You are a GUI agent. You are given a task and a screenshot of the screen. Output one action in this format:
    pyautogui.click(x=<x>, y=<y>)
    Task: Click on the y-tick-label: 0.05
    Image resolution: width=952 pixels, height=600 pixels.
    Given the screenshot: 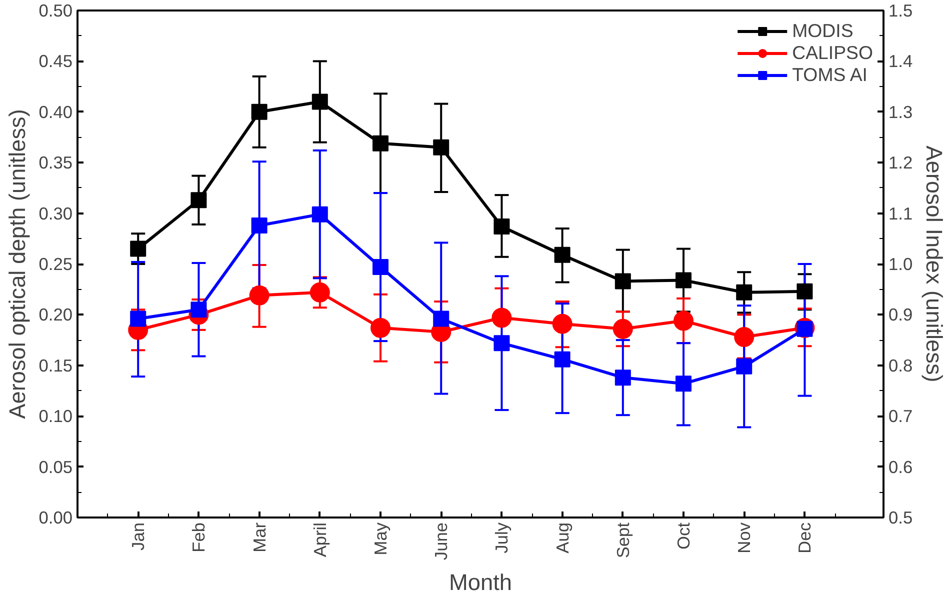 What is the action you would take?
    pyautogui.click(x=55, y=466)
    